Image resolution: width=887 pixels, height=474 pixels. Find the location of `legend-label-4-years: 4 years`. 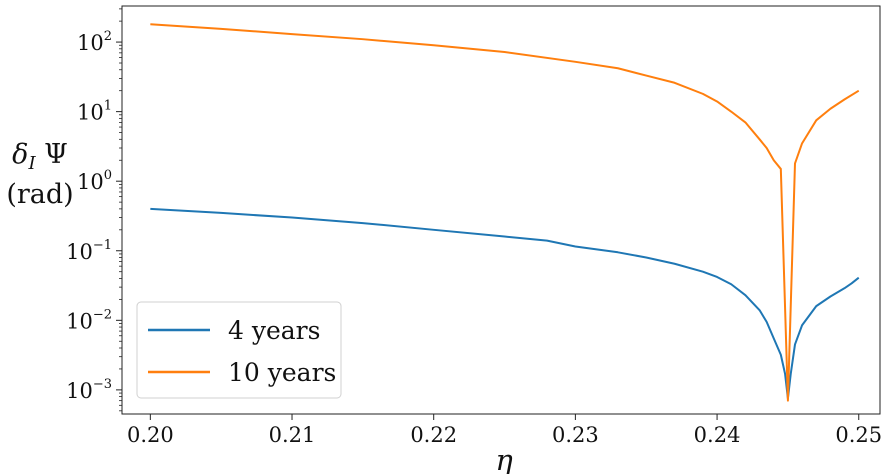

legend-label-4-years: 4 years is located at coordinates (274, 330).